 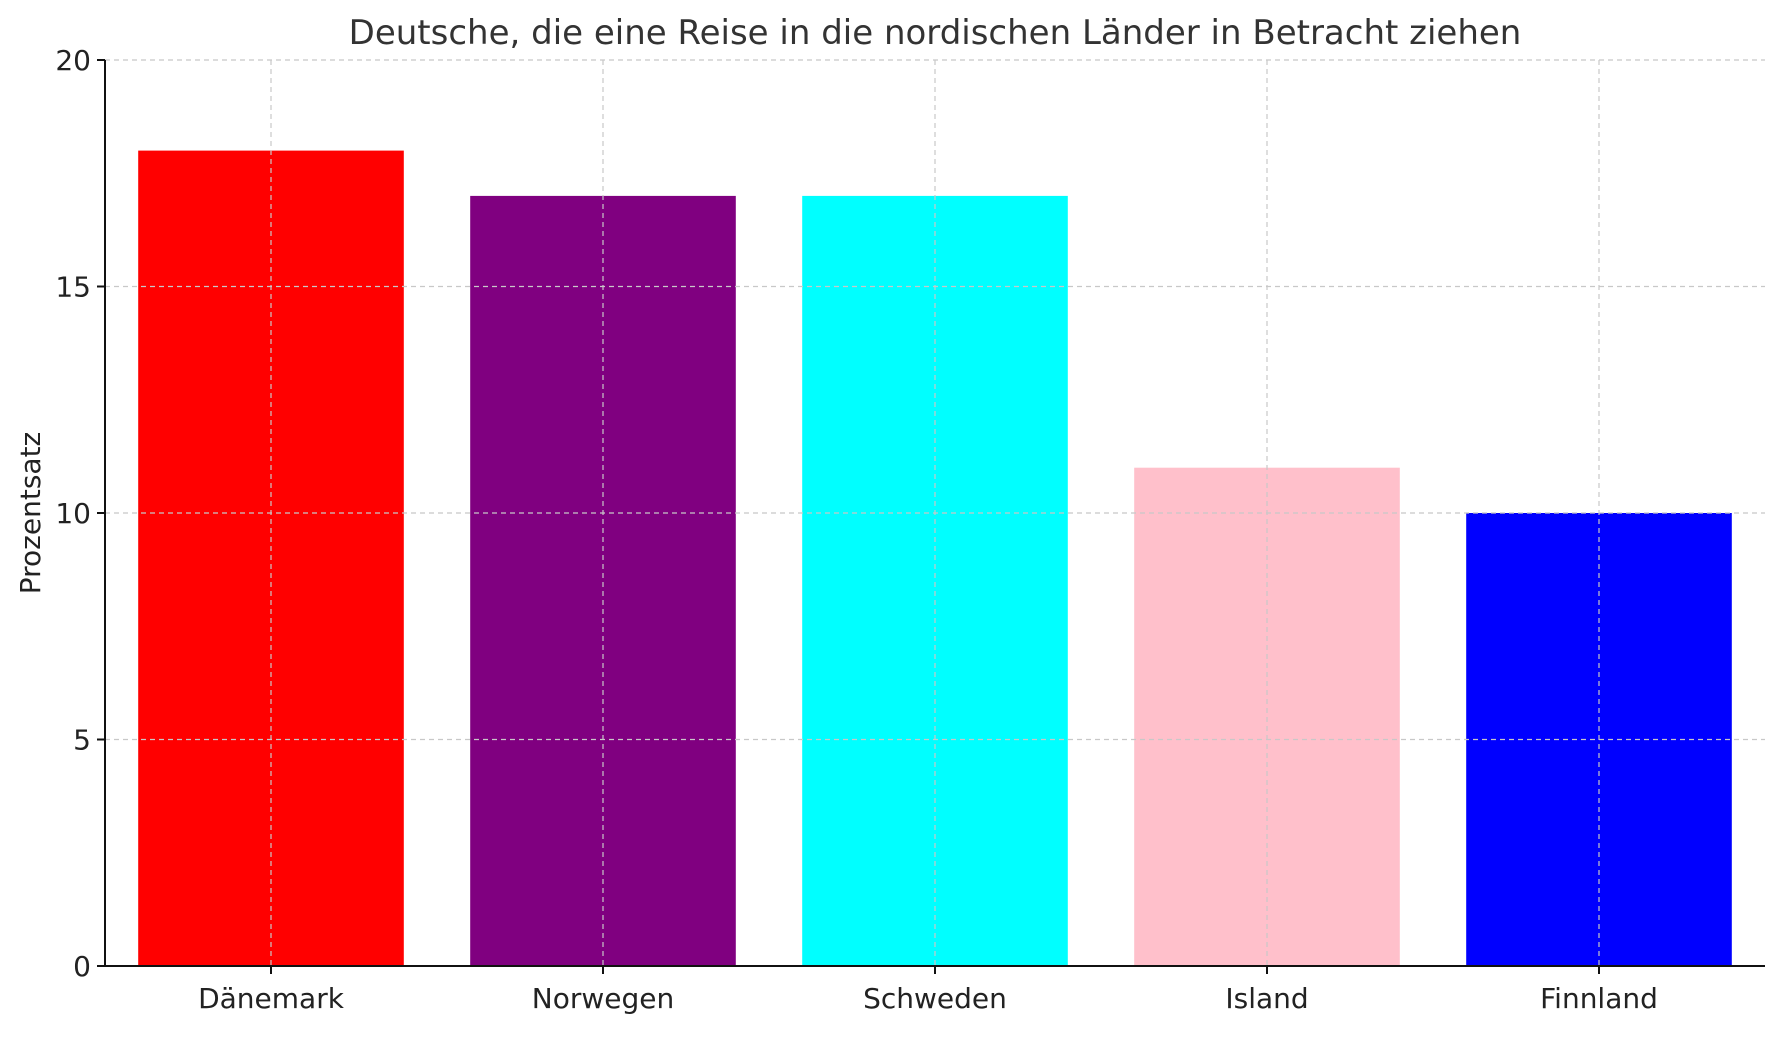 What do you see at coordinates (73, 287) in the screenshot?
I see `y-tick-label-4: 15` at bounding box center [73, 287].